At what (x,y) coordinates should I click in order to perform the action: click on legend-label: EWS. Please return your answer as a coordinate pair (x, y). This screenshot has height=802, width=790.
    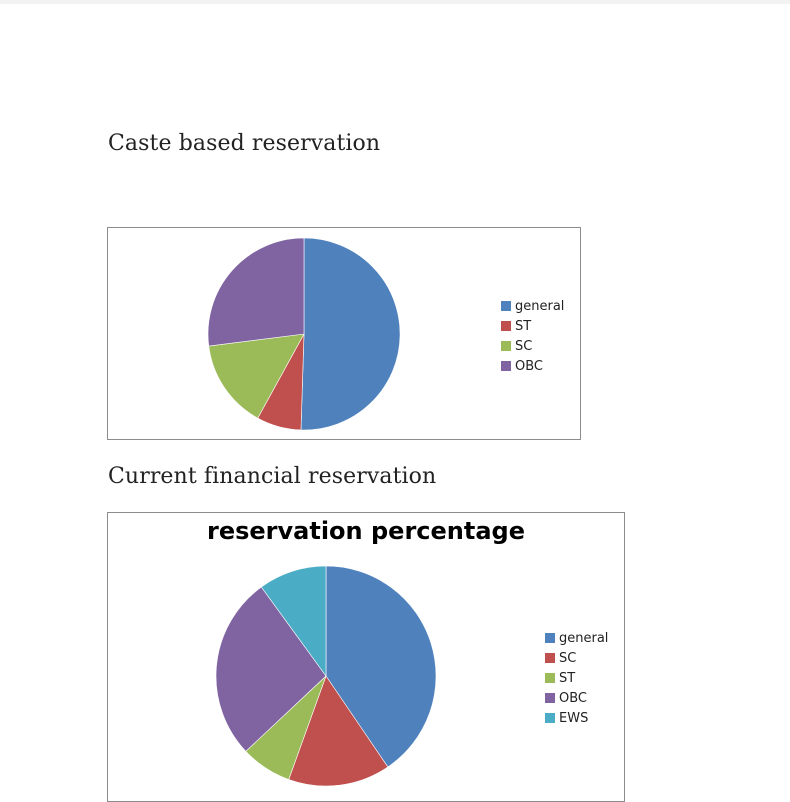
    Looking at the image, I should click on (574, 718).